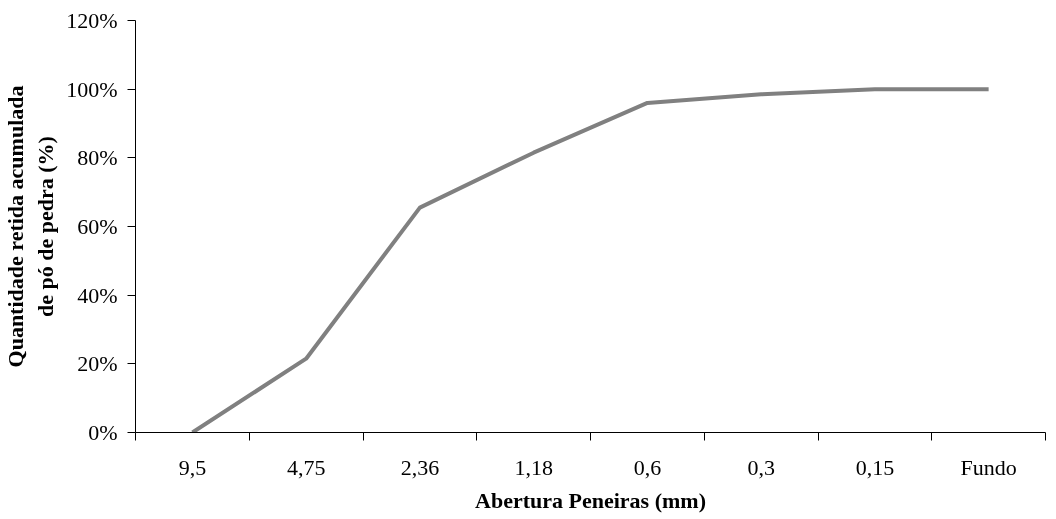  What do you see at coordinates (590, 500) in the screenshot?
I see `x-axis-title: Abertura Peneiras (mm)` at bounding box center [590, 500].